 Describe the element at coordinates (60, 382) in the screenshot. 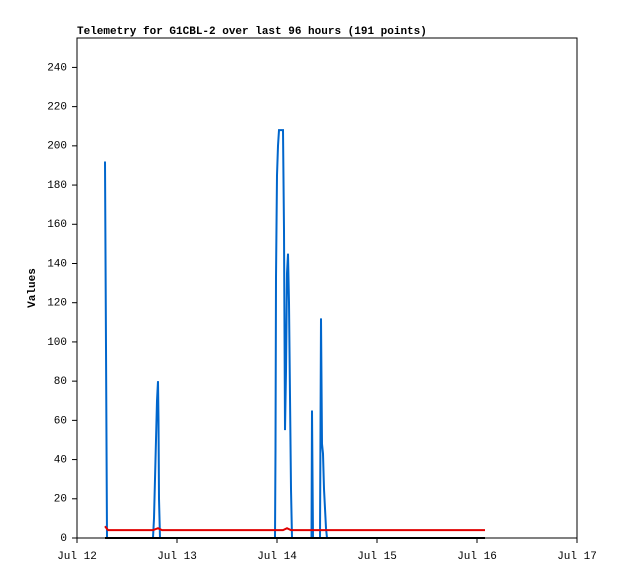

I see `y-tick-label: 80` at that location.